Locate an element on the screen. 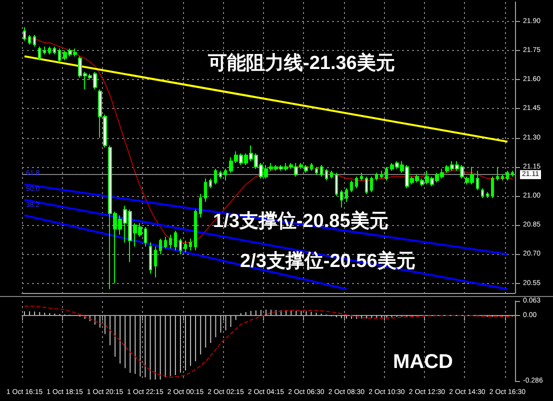 Image resolution: width=553 pixels, height=401 pixels. annotation: 可能阻力线-21.36美元 is located at coordinates (301, 63).